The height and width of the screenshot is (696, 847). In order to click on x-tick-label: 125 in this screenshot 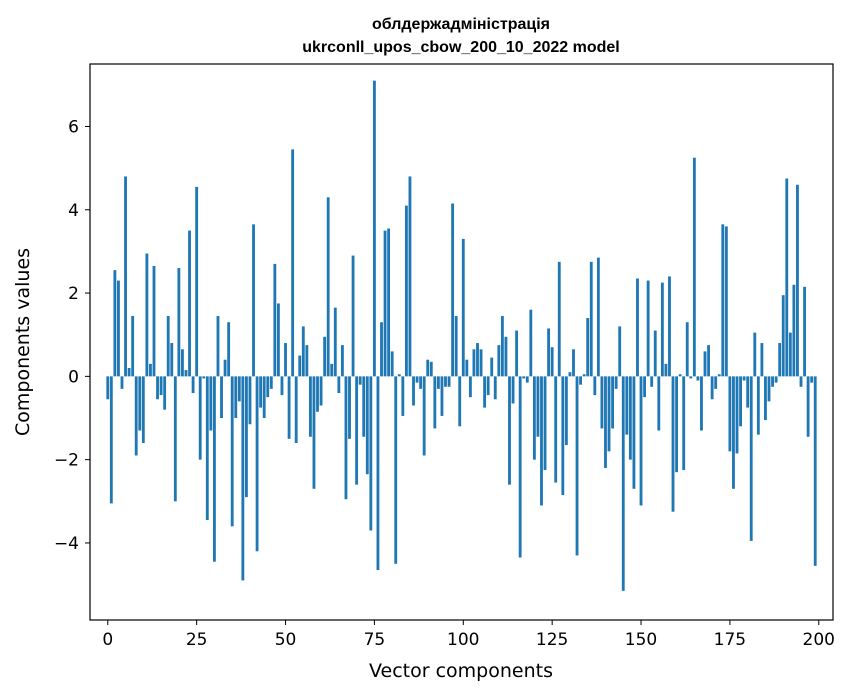, I will do `click(552, 640)`.